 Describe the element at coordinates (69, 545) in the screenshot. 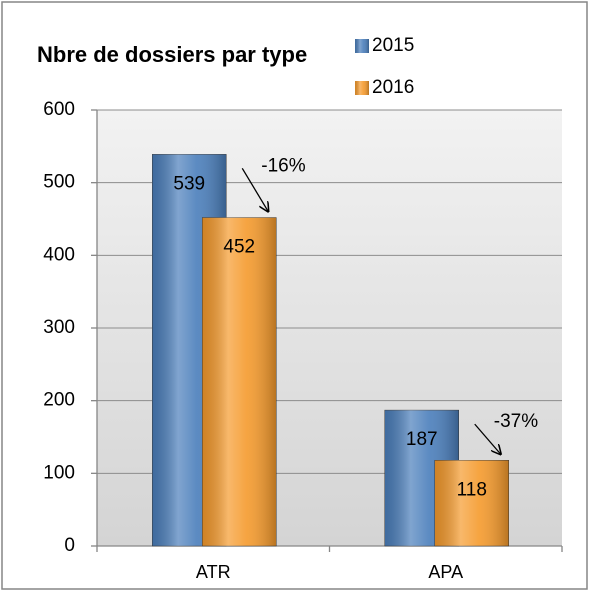

I see `y-tick-label: 0` at that location.